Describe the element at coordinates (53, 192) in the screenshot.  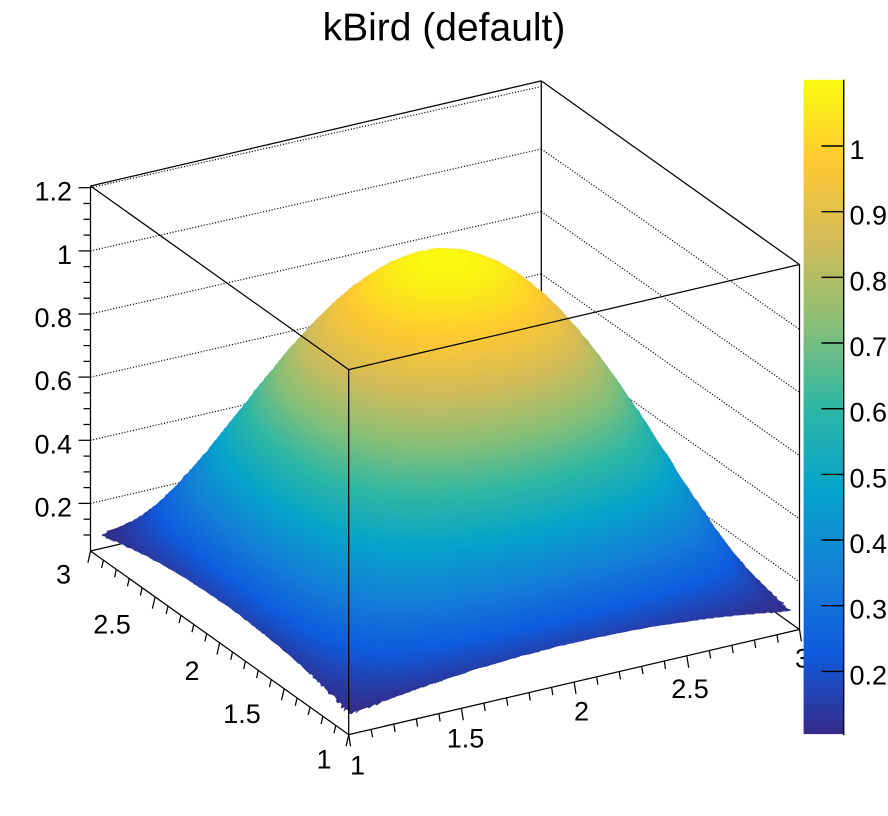
I see `svg-text: 1.2` at that location.